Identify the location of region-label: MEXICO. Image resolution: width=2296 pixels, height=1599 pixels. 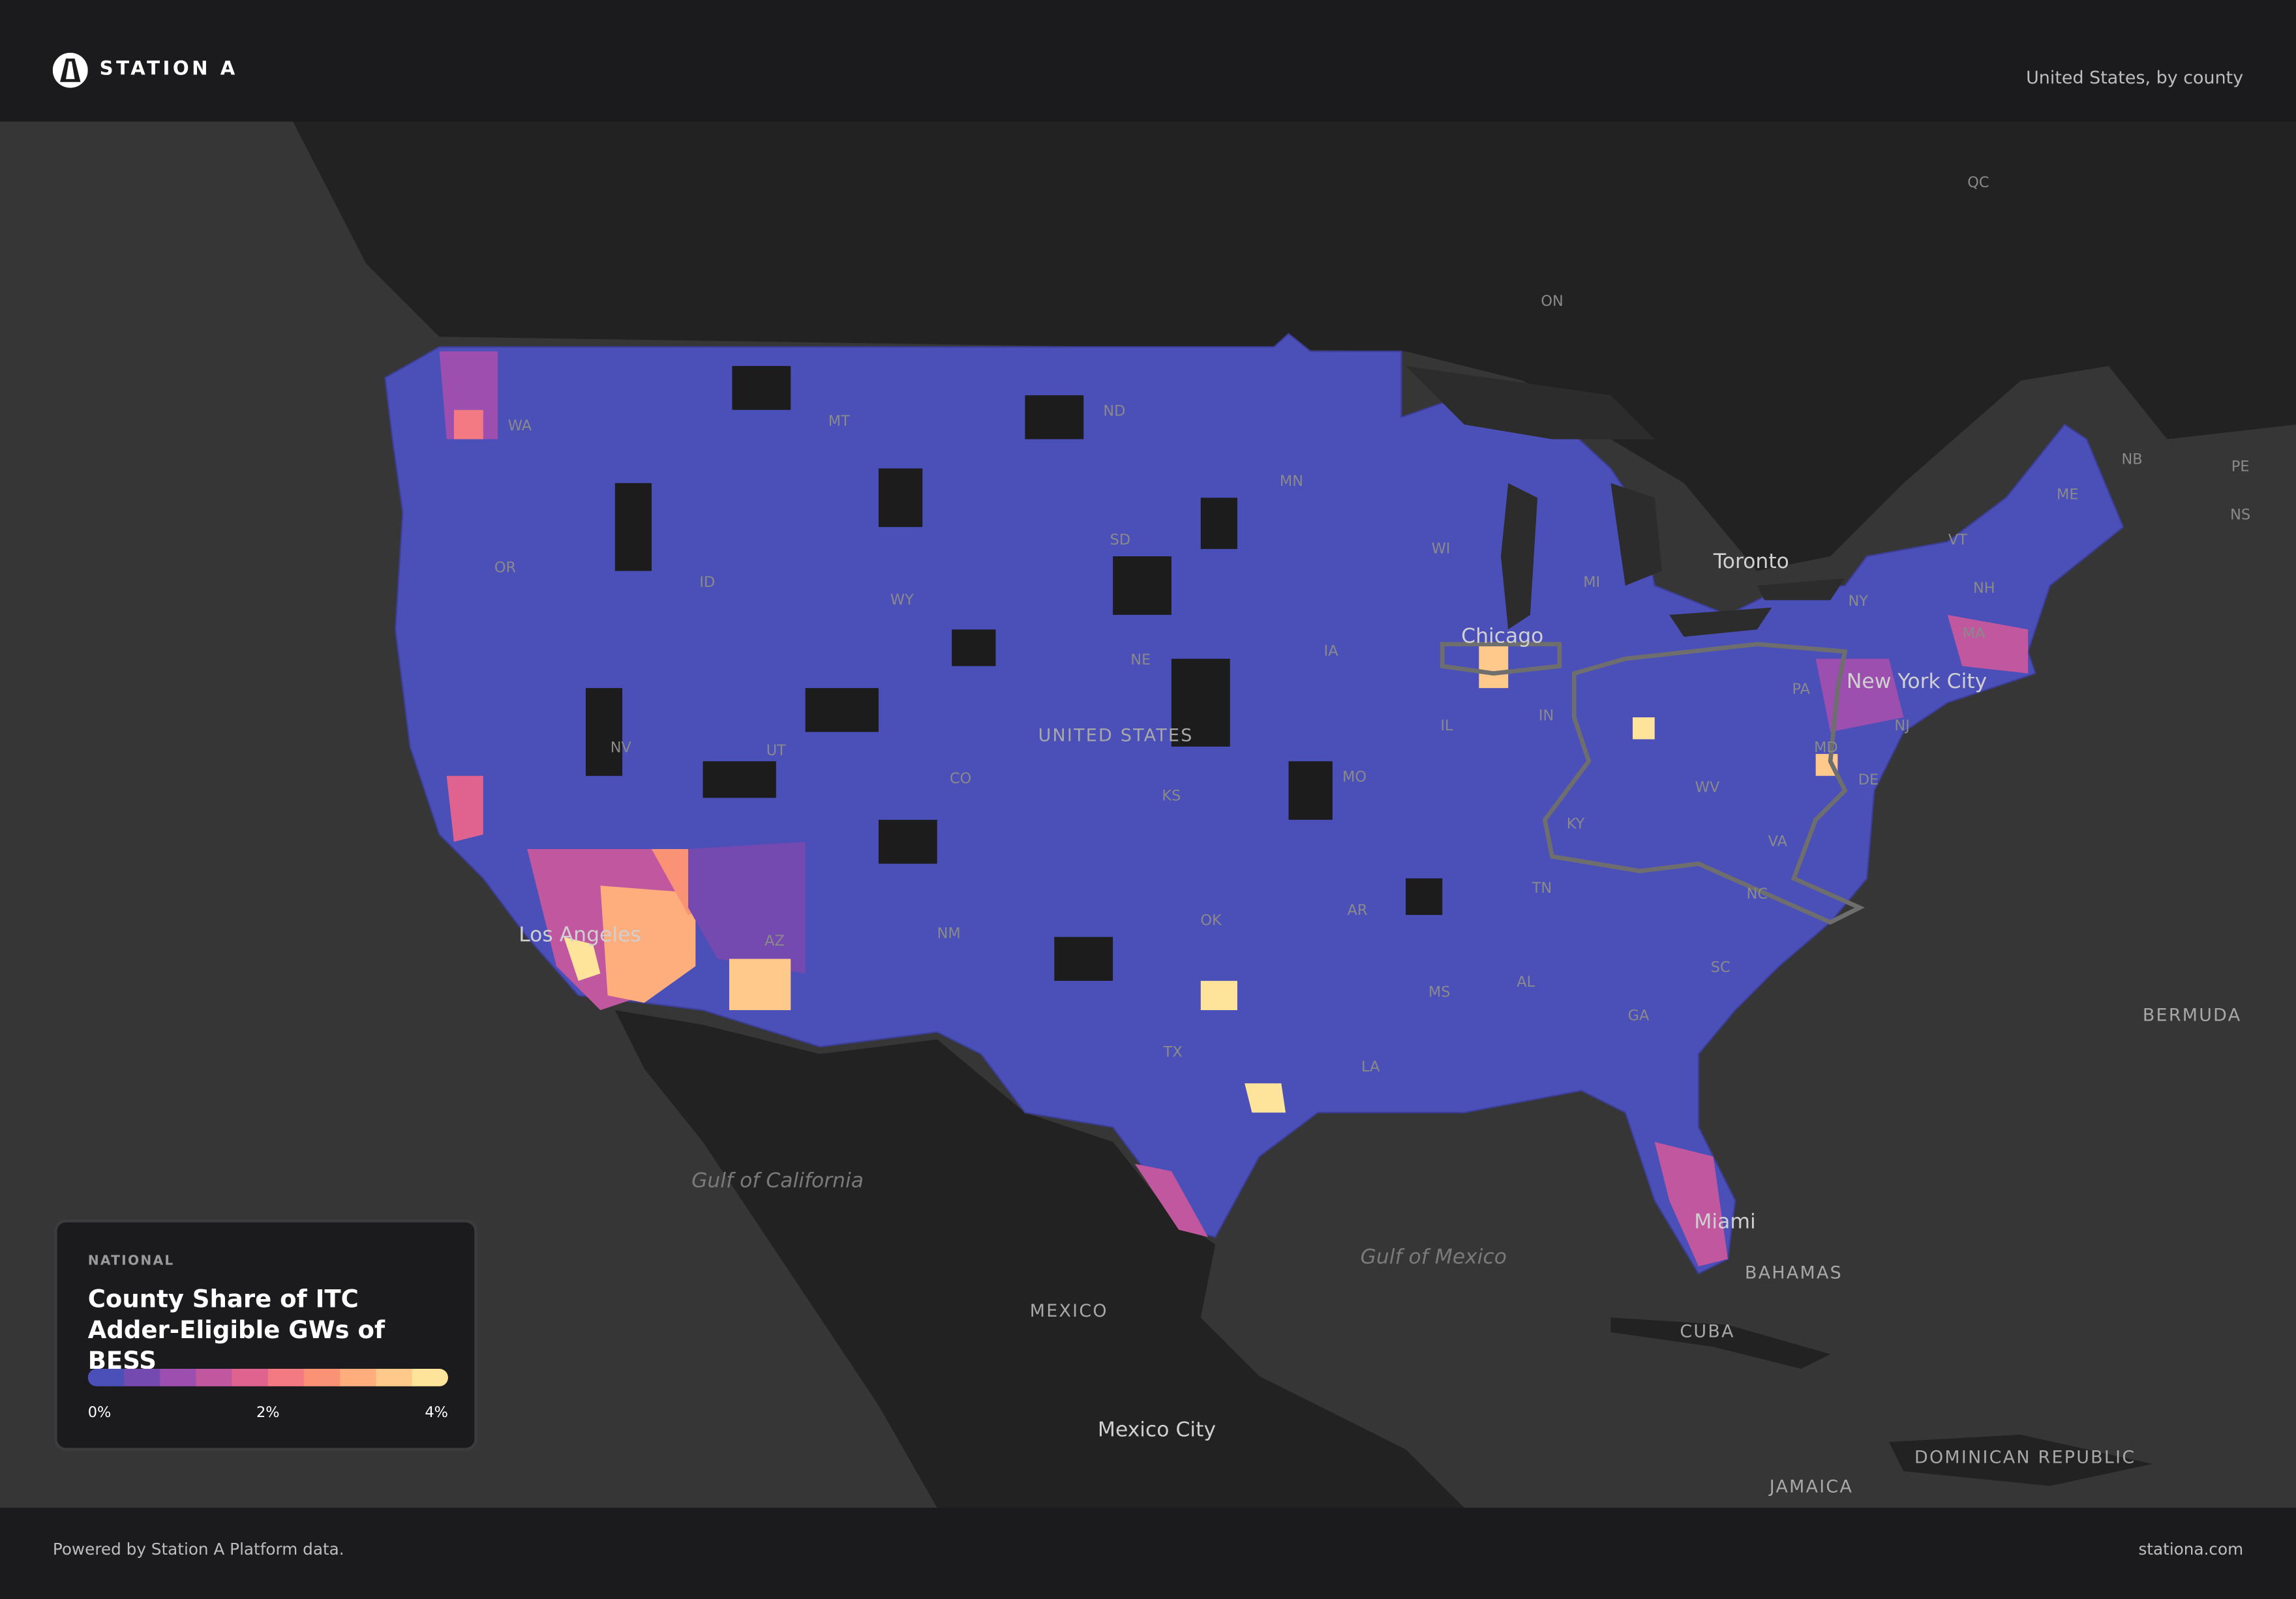
(1069, 1311).